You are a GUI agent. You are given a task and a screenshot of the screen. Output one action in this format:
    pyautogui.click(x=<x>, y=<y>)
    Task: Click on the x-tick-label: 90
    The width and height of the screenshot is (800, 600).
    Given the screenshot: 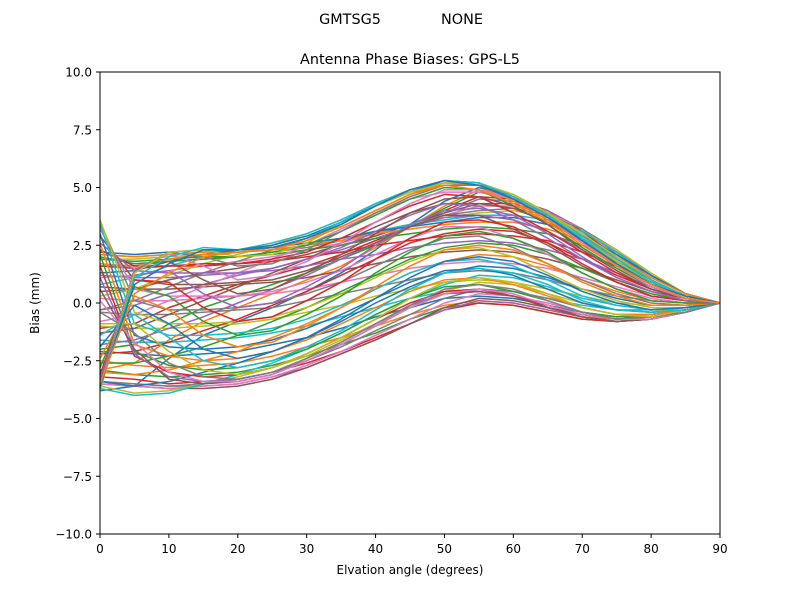 What is the action you would take?
    pyautogui.click(x=719, y=549)
    